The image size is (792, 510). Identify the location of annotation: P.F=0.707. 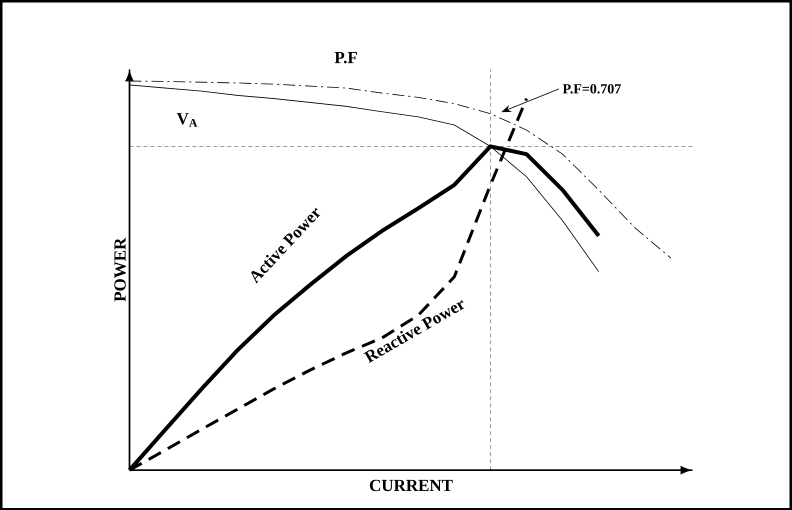
(591, 89).